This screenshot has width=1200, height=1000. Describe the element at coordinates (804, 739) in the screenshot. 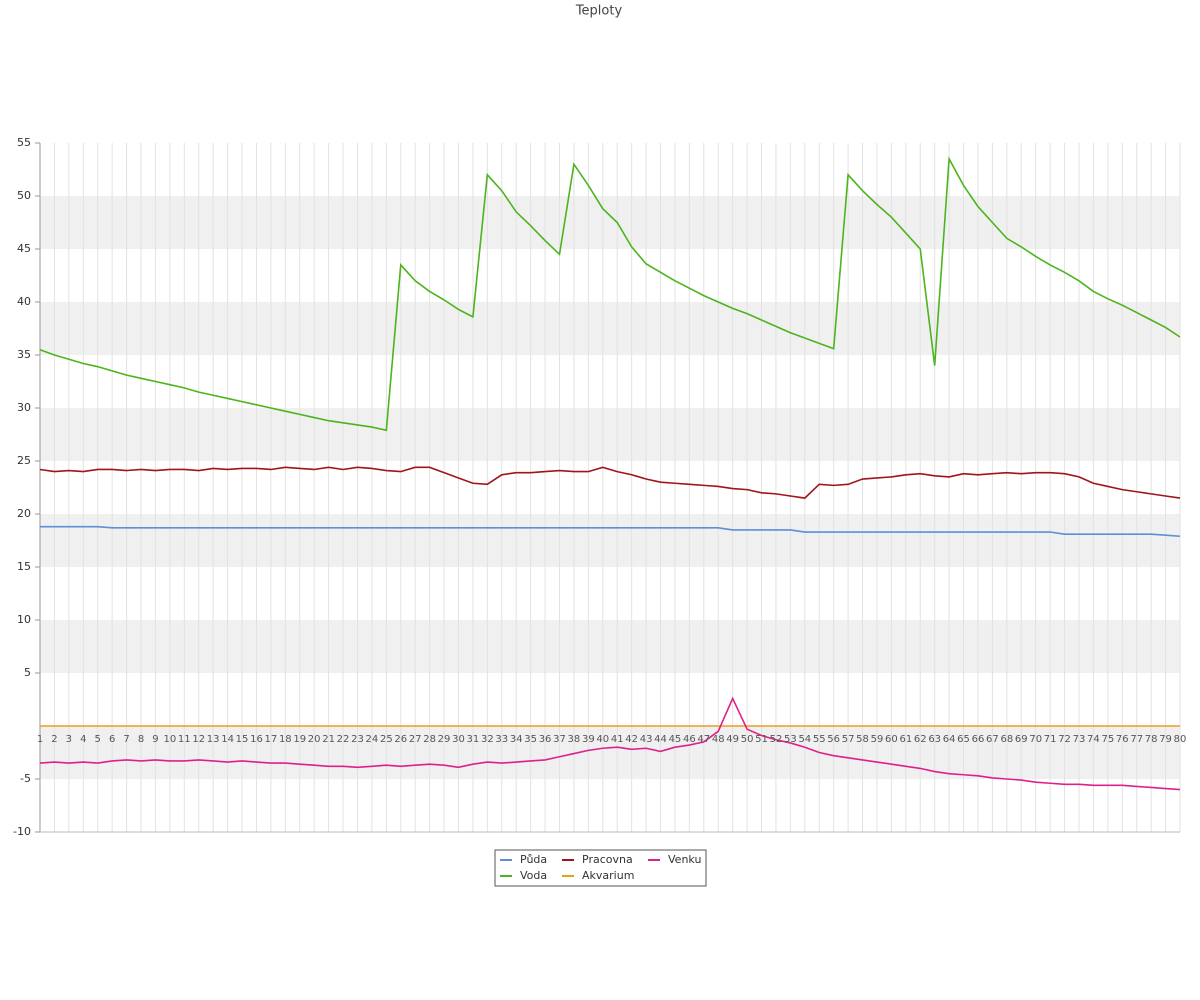

I see `x-tick-label: 54` at that location.